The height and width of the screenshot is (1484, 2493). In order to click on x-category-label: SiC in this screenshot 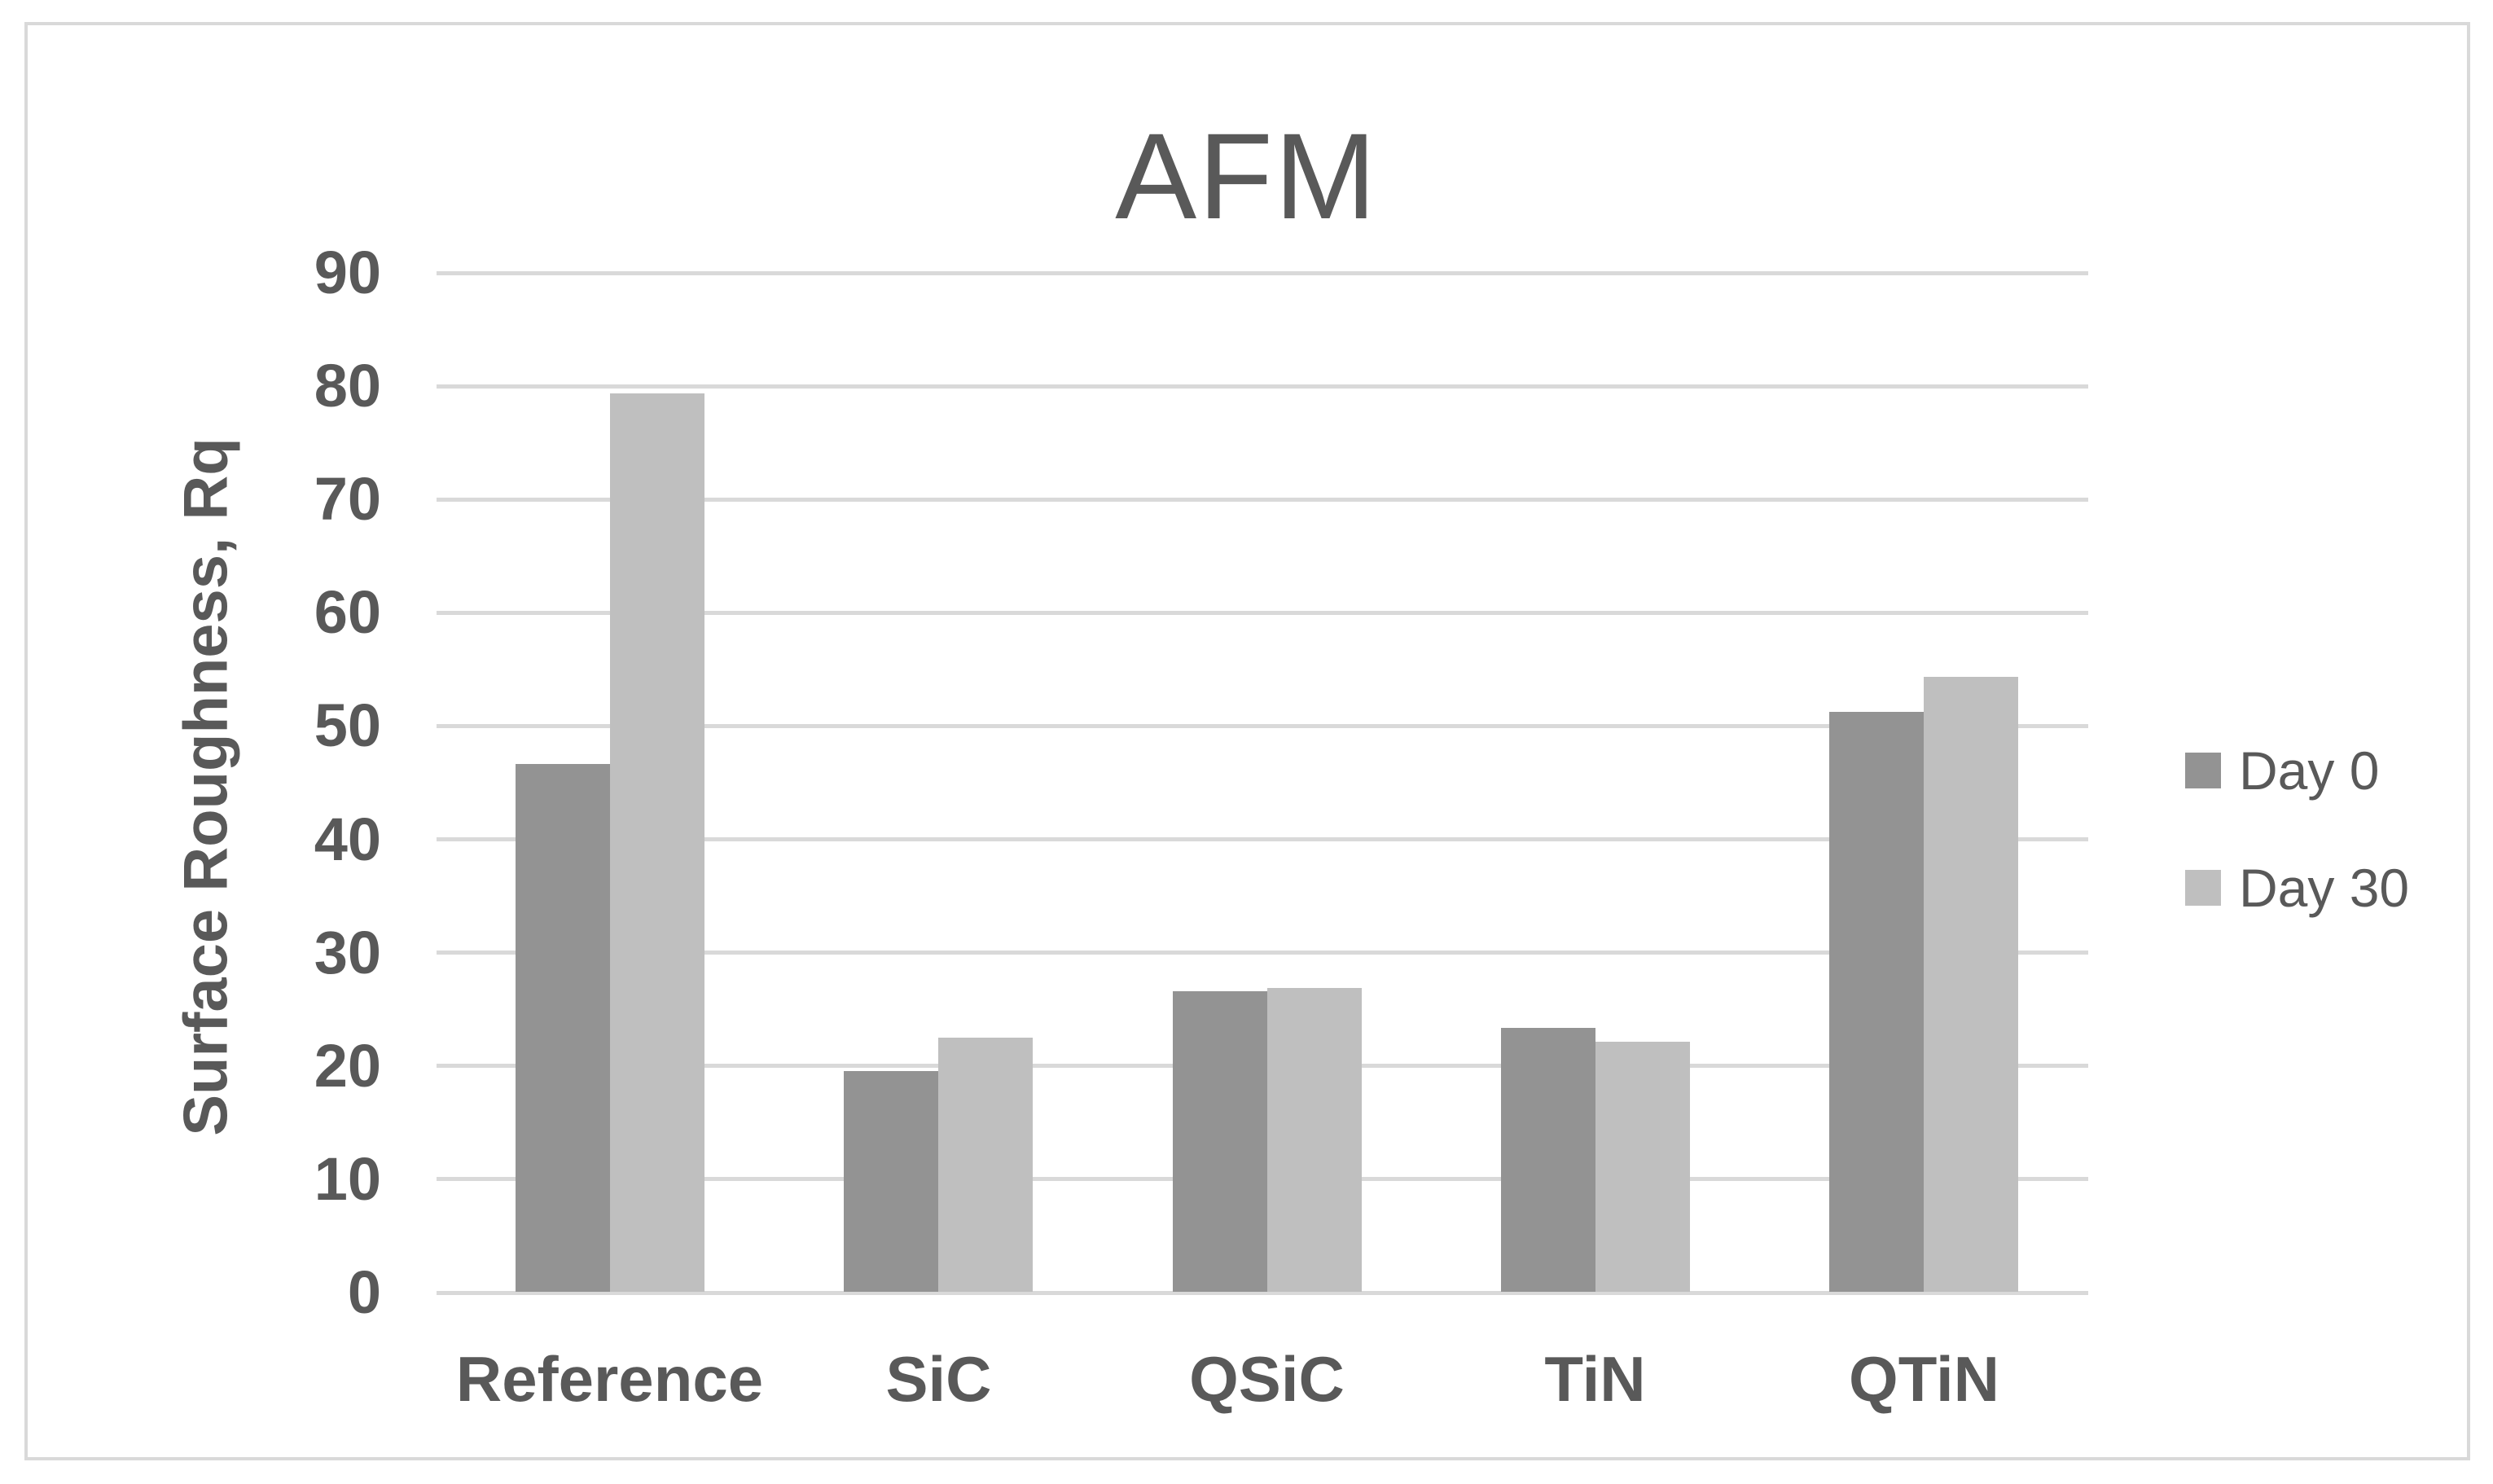, I will do `click(938, 1379)`.